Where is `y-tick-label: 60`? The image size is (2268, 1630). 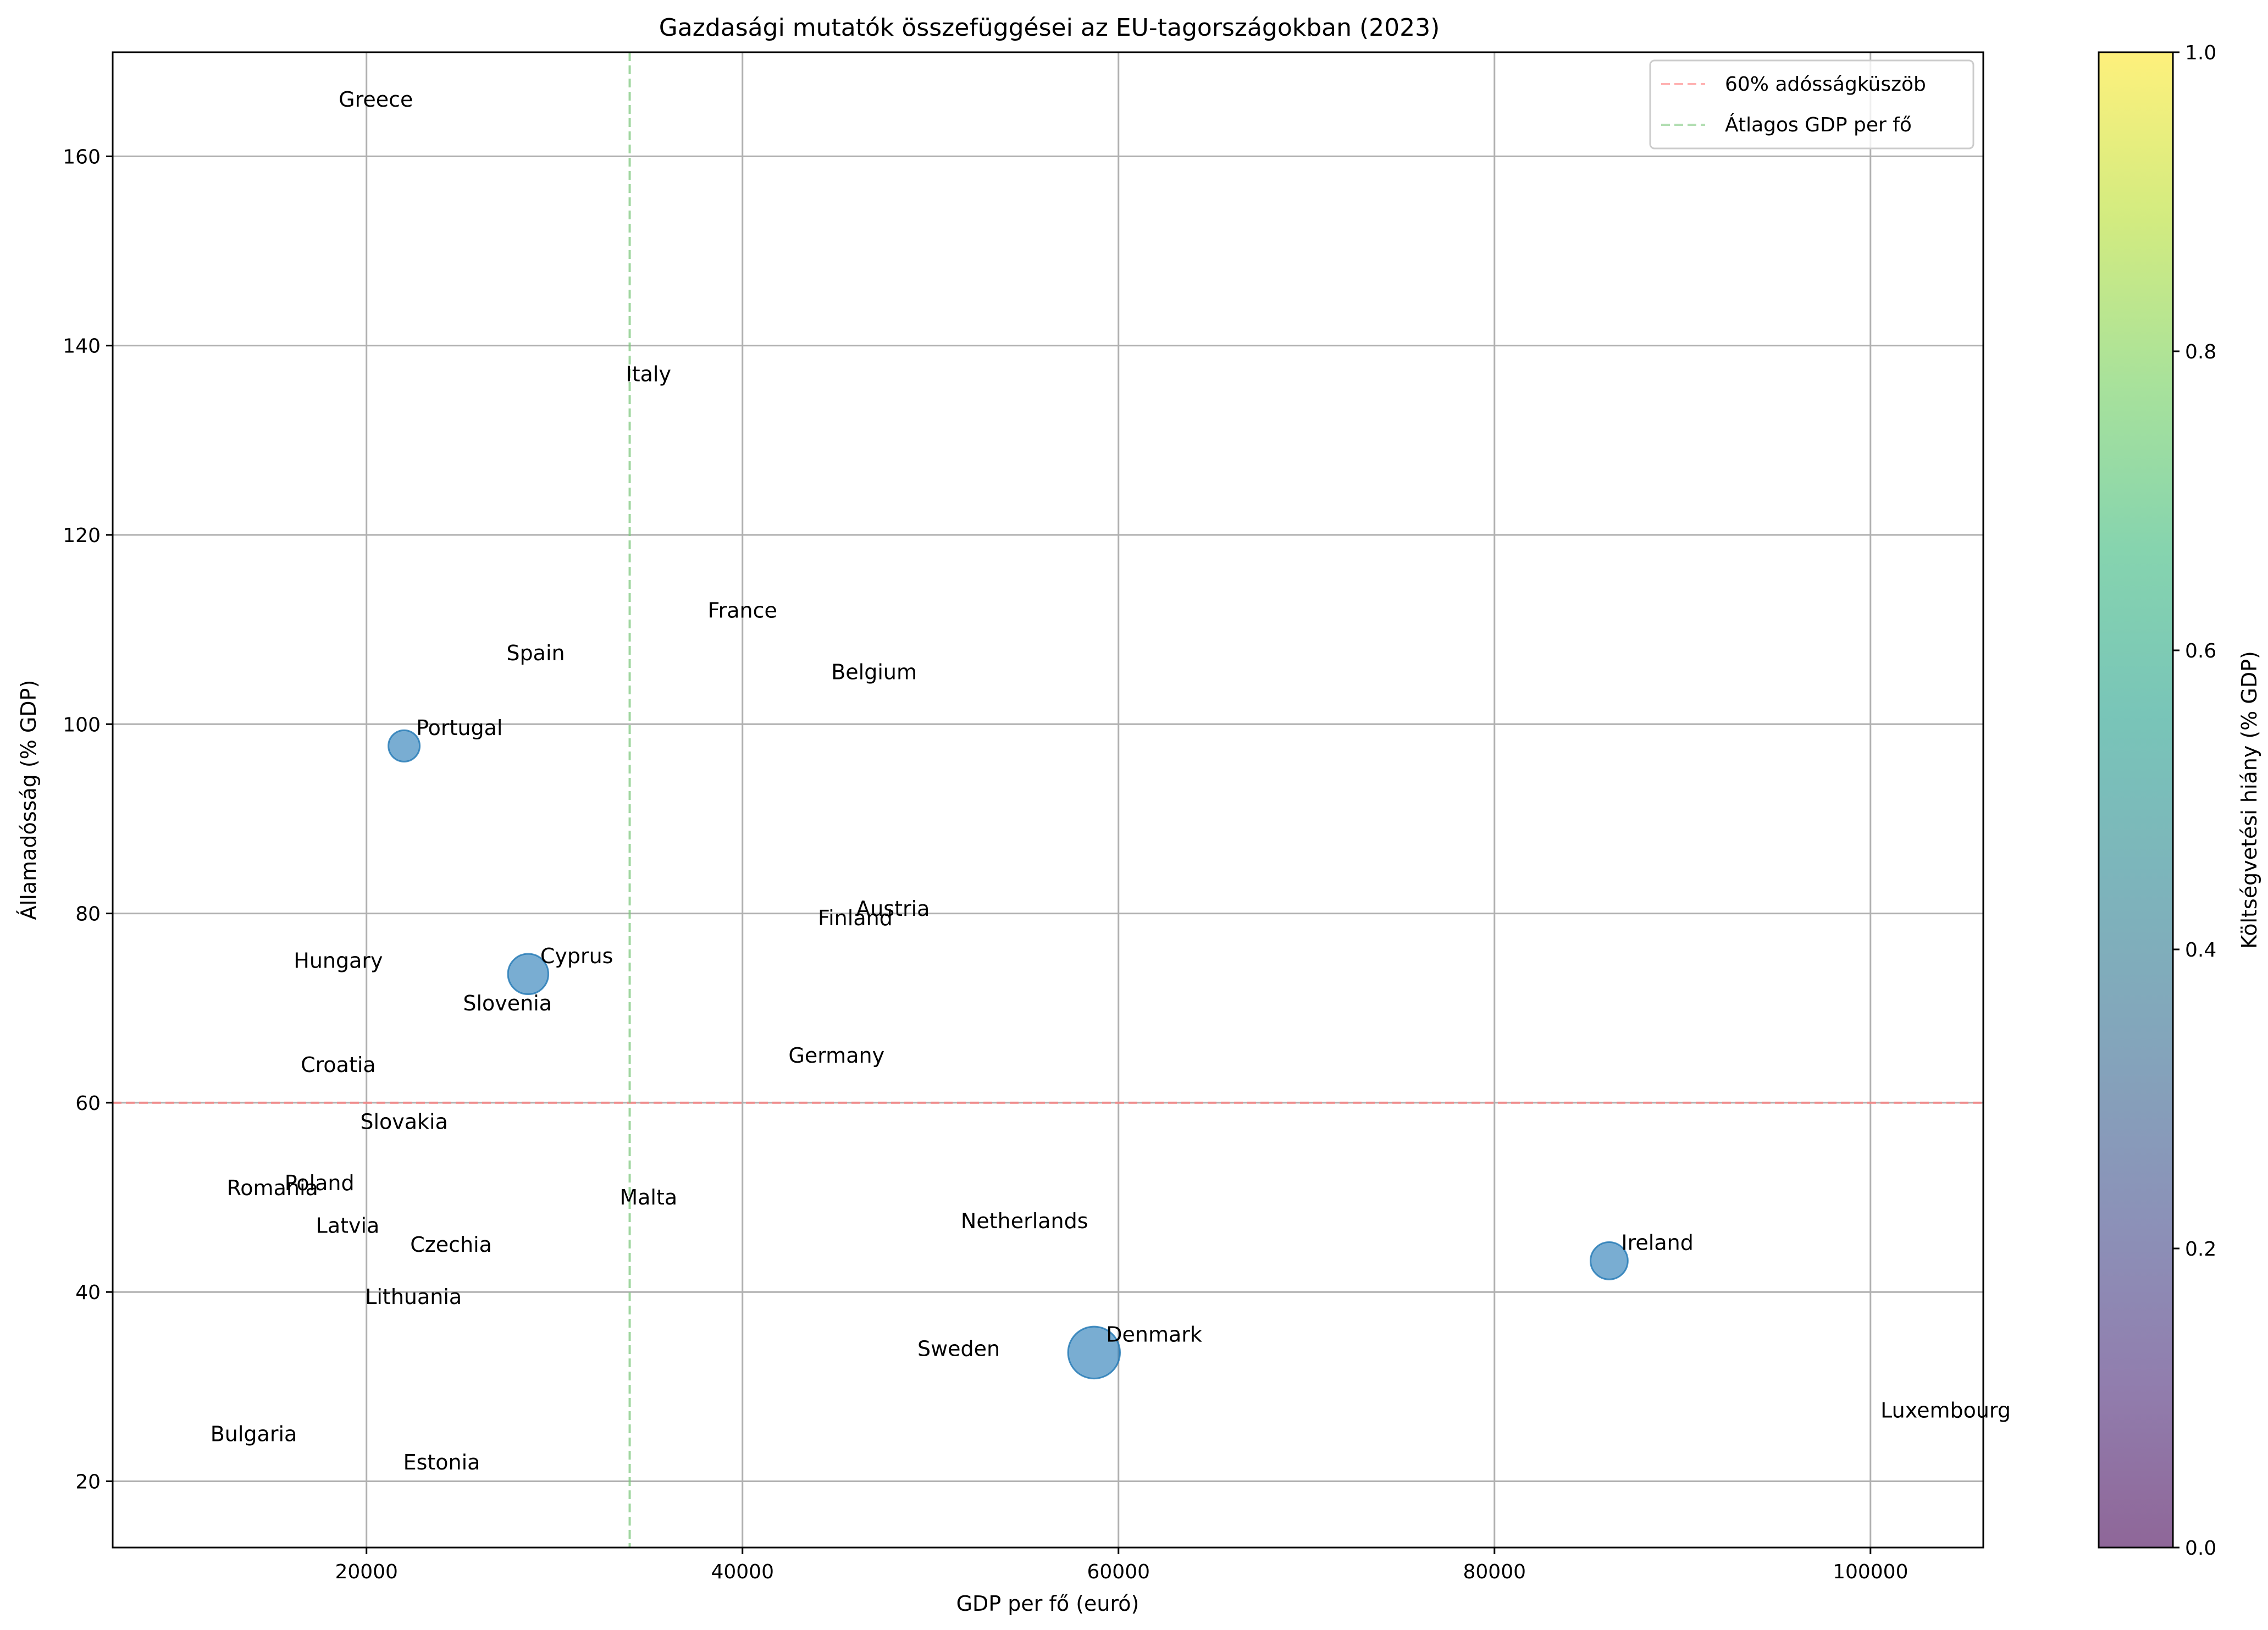
y-tick-label: 60 is located at coordinates (88, 1103).